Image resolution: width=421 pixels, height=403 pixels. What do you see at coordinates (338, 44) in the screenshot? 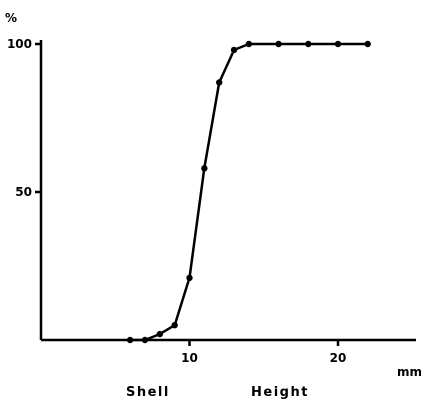
I see `data-point-x20` at bounding box center [338, 44].